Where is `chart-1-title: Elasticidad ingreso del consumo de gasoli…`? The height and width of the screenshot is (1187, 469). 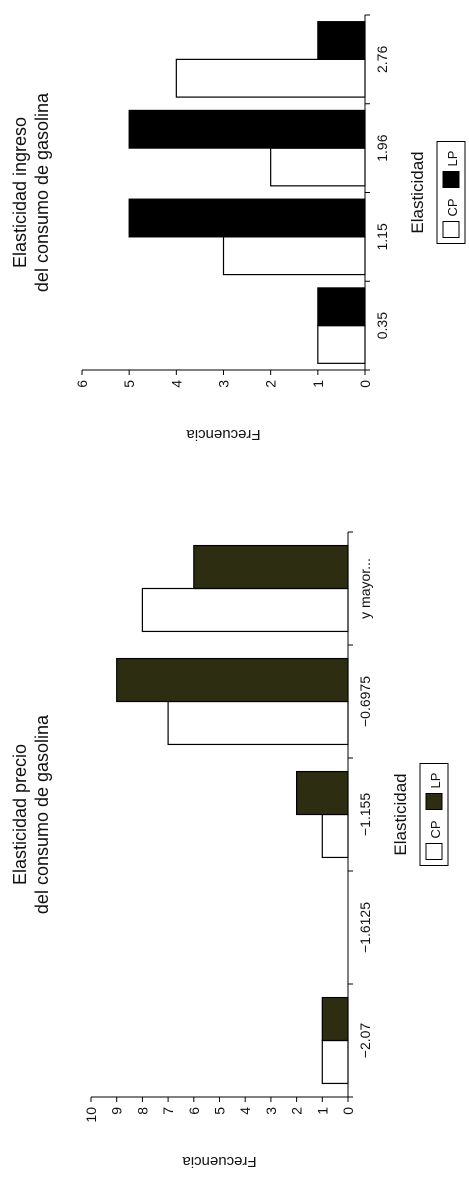
chart-1-title: Elasticidad ingreso del consumo de gasoli… is located at coordinates (31, 192).